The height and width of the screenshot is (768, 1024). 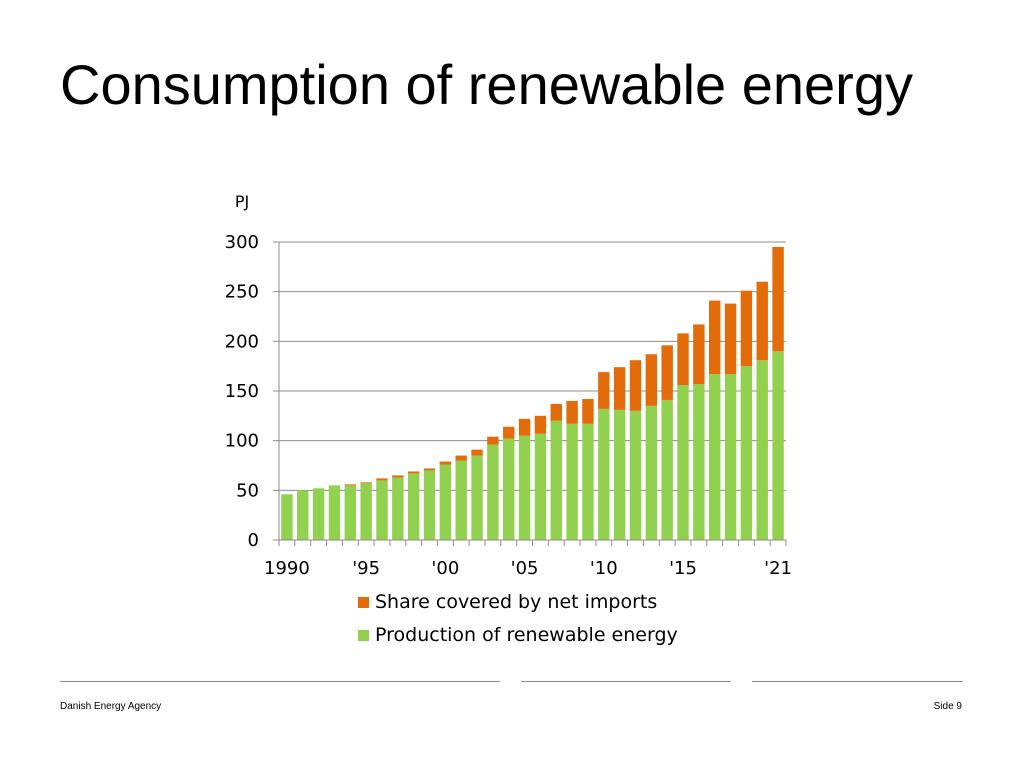 What do you see at coordinates (588, 411) in the screenshot?
I see `bar-imports-2009` at bounding box center [588, 411].